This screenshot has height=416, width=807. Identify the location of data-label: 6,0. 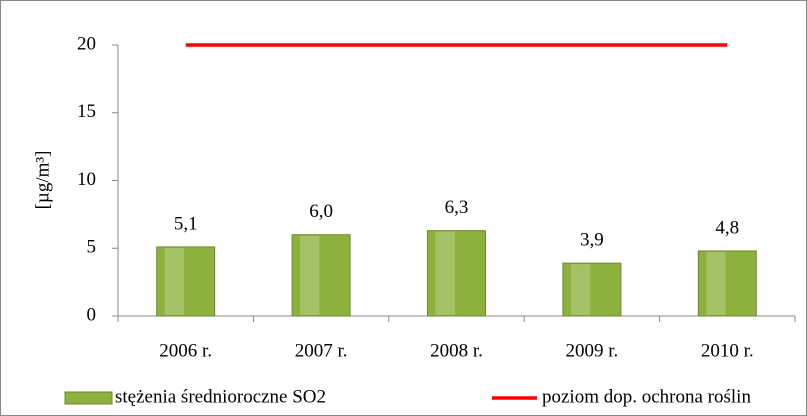
(321, 211).